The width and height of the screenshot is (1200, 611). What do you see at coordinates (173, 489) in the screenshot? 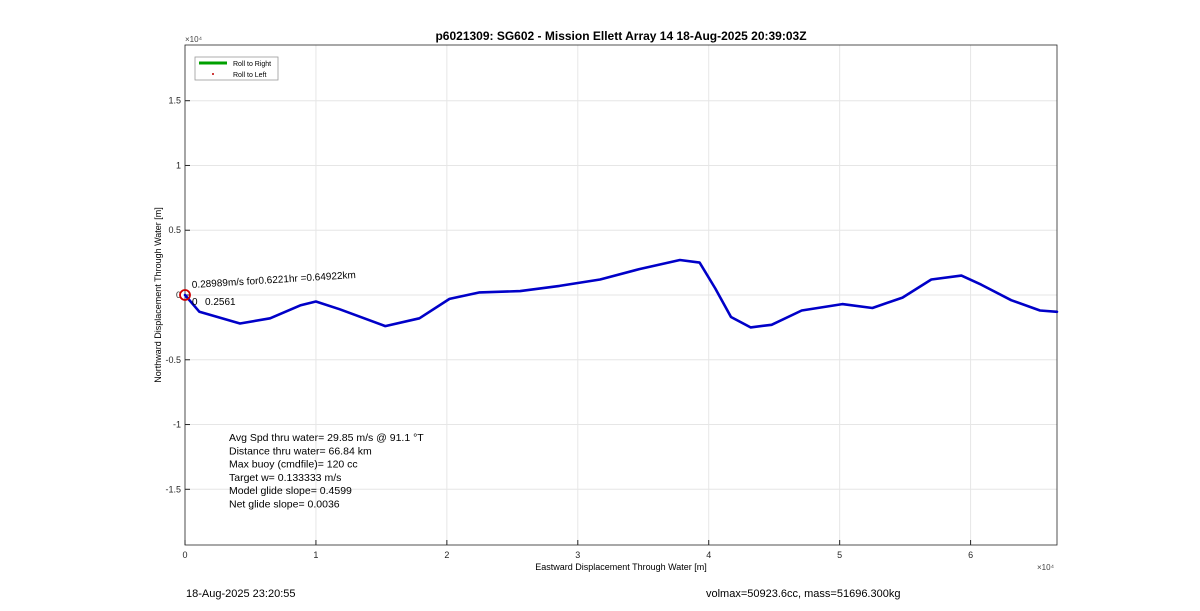
I see `y-tick-label: -1.5` at bounding box center [173, 489].